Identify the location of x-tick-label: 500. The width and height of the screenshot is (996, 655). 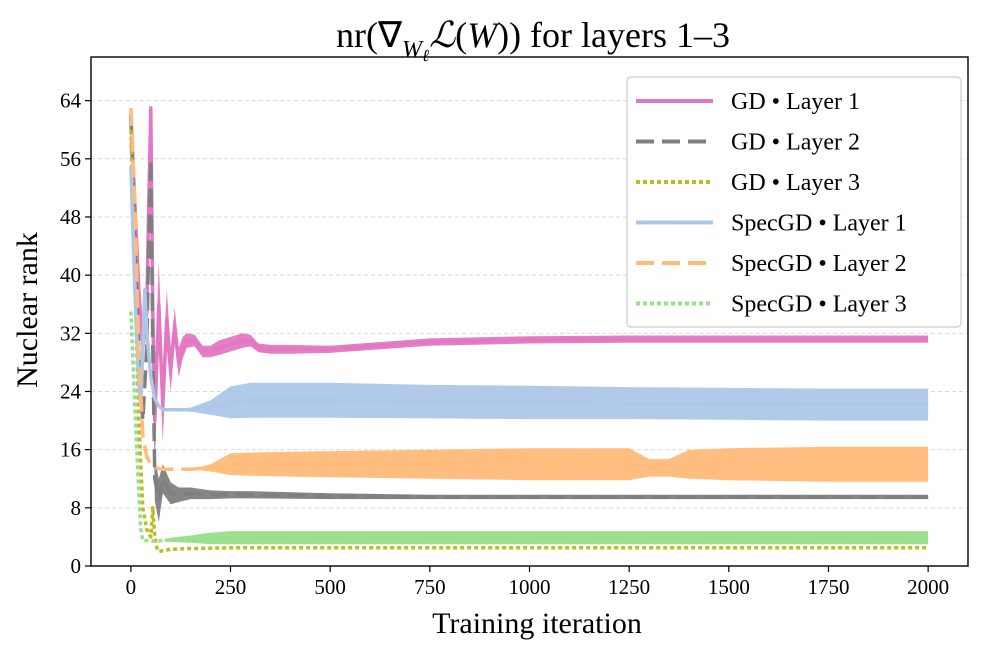
(330, 587).